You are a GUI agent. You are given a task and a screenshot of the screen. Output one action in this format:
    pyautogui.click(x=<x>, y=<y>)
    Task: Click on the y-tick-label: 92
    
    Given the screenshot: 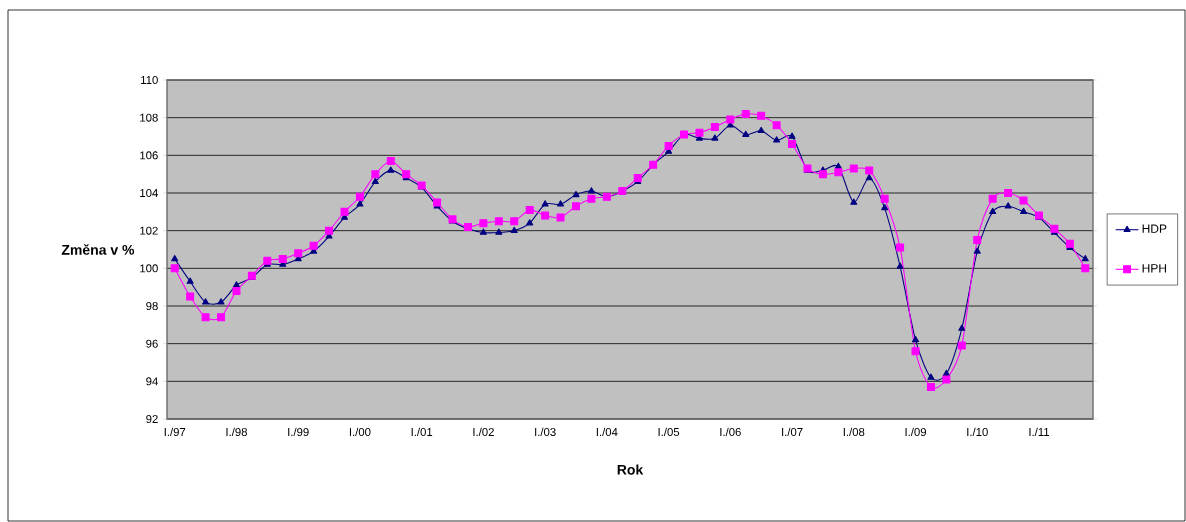 What is the action you would take?
    pyautogui.click(x=152, y=419)
    